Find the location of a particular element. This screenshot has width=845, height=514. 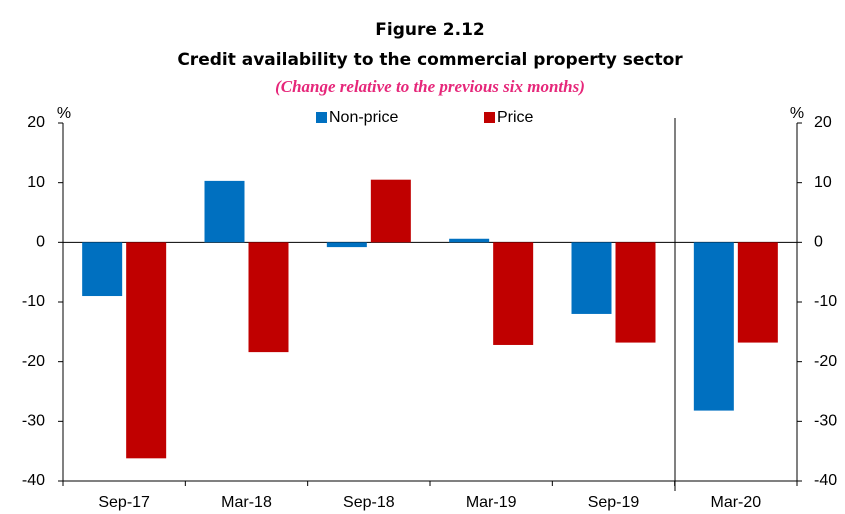

x-tick-label: Sep-17 is located at coordinates (124, 502).